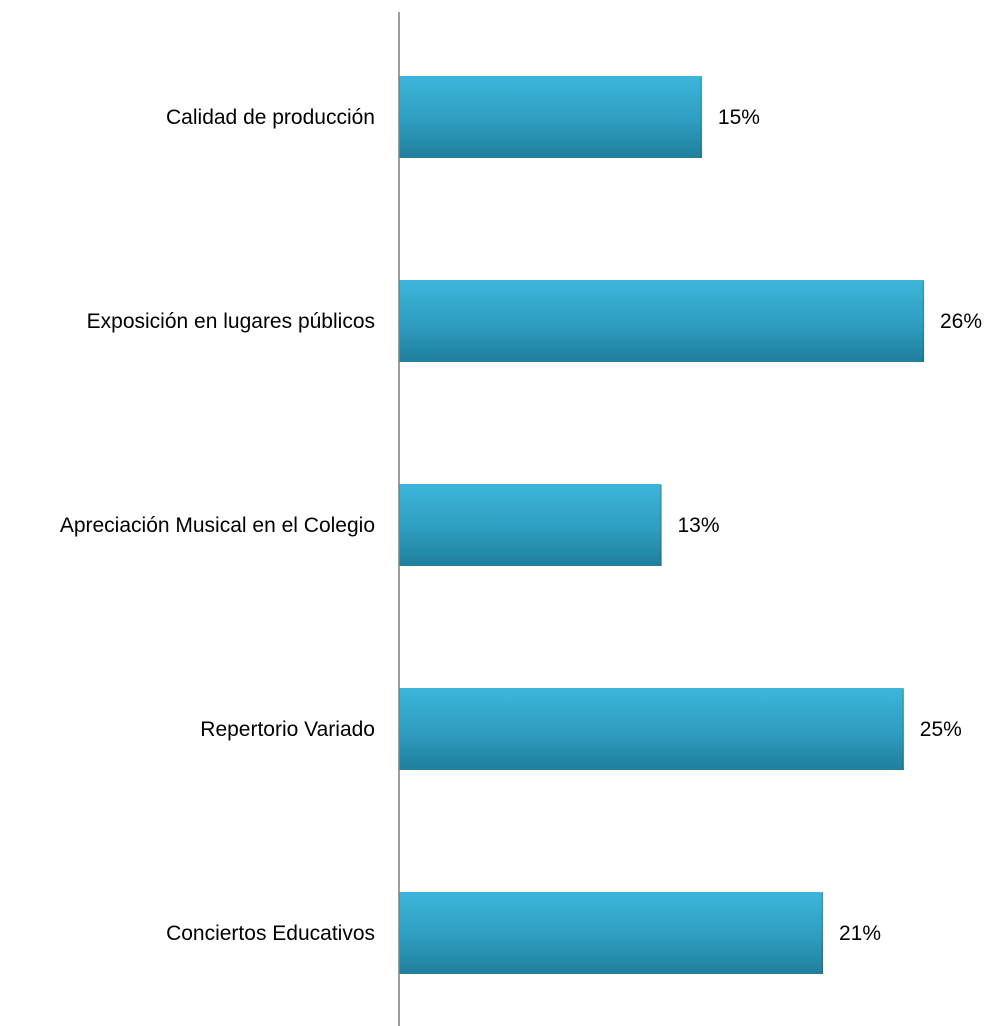  Describe the element at coordinates (231, 321) in the screenshot. I see `category-label: Exposición en lugares públicos` at that location.